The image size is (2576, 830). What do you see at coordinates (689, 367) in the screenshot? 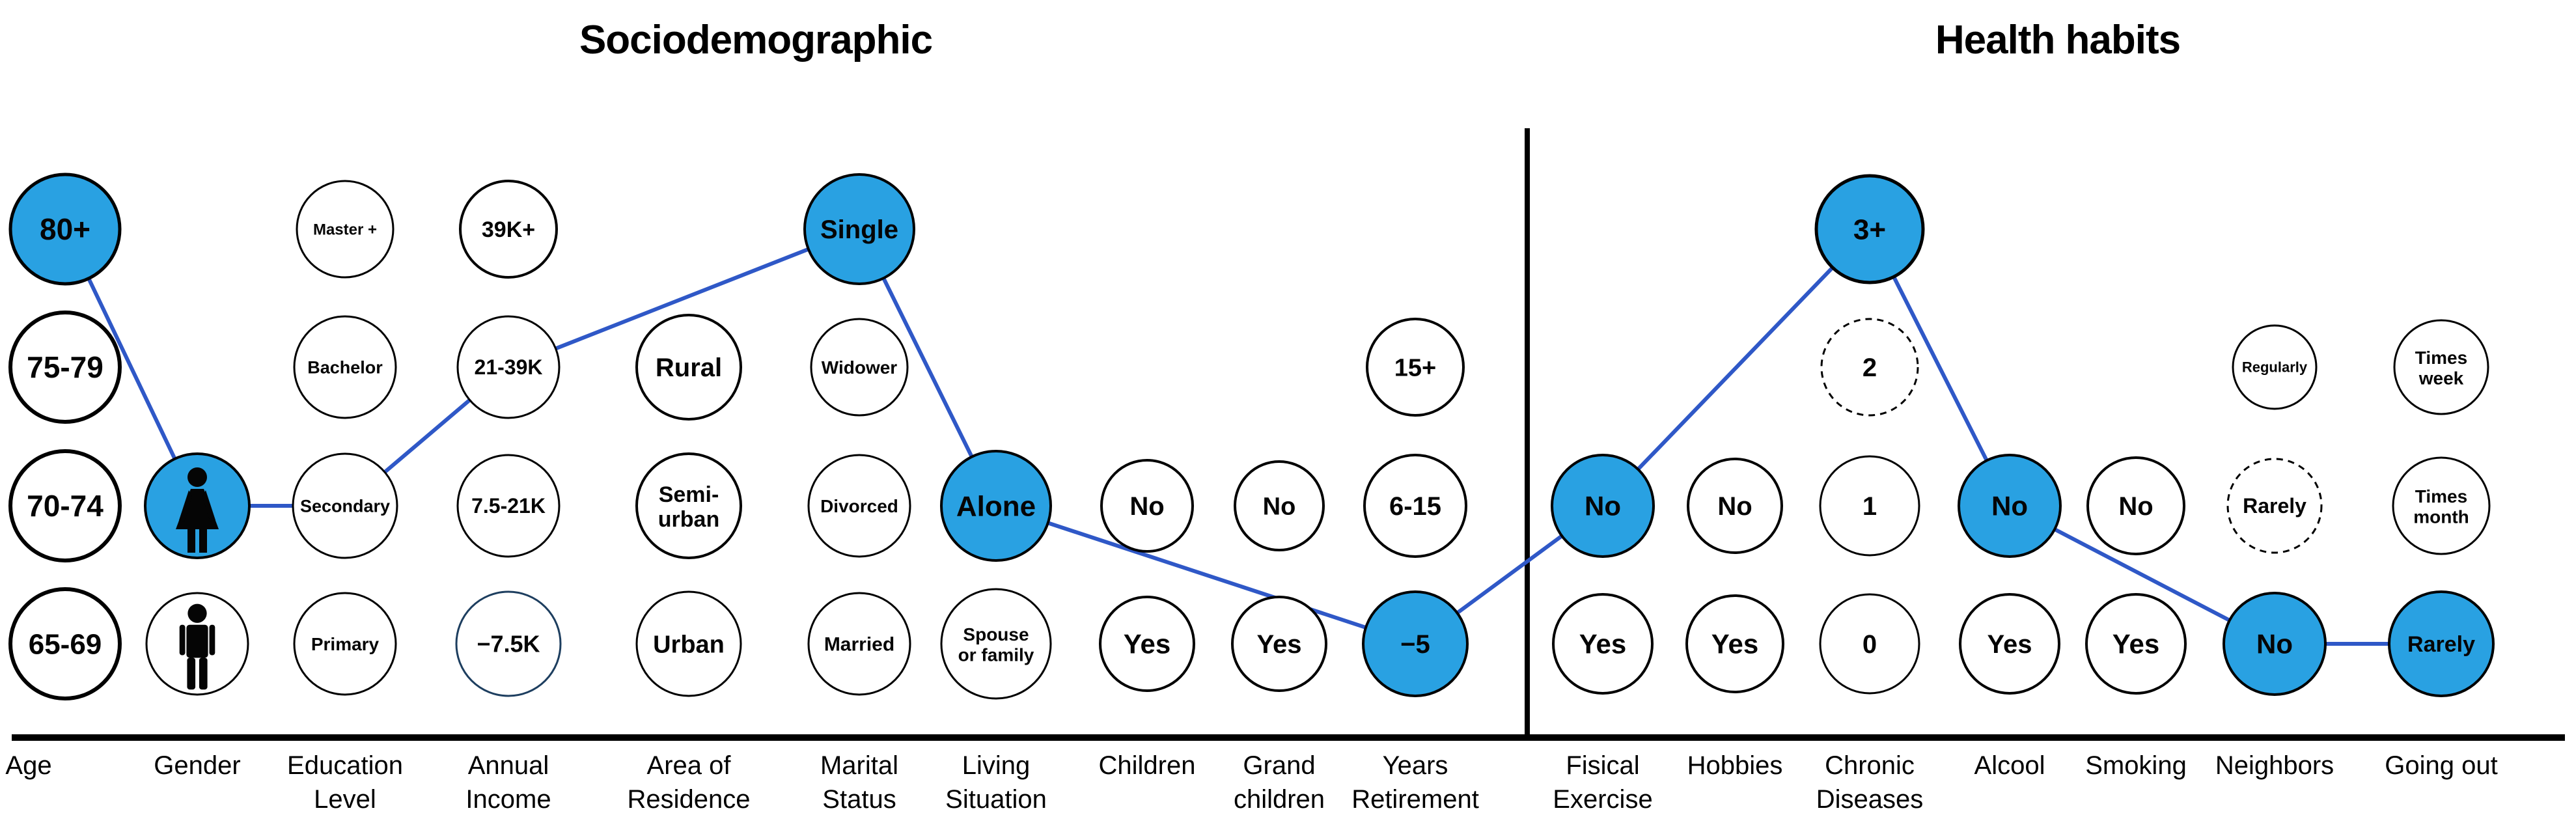
I see `circle-text: Rural` at bounding box center [689, 367].